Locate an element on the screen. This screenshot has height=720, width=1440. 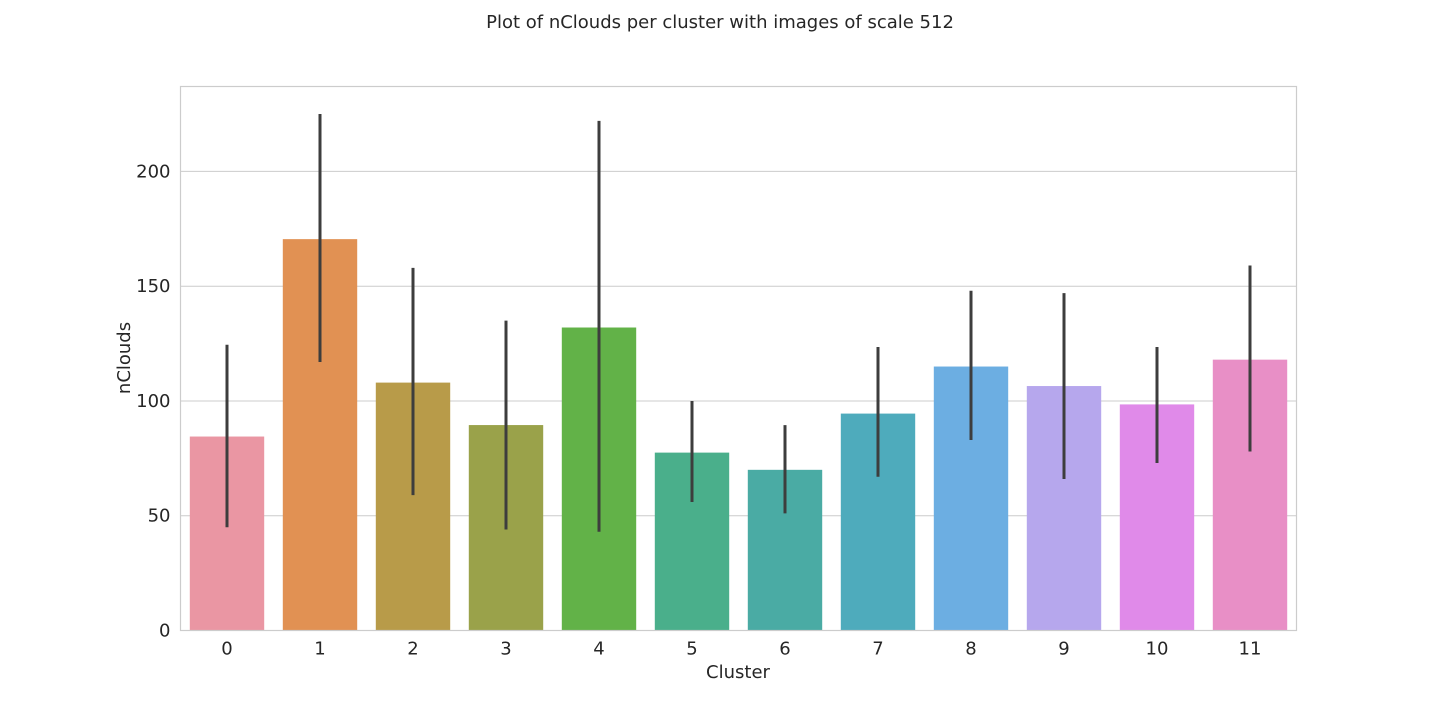
y-axis-label: nClouds is located at coordinates (124, 358).